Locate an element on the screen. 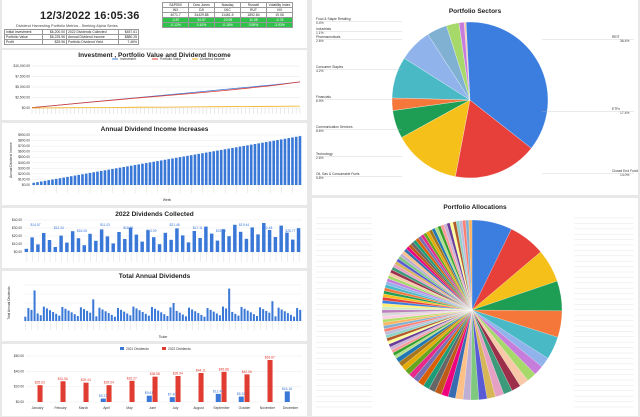 The image size is (640, 417). x-tick-label: September is located at coordinates (221, 408).